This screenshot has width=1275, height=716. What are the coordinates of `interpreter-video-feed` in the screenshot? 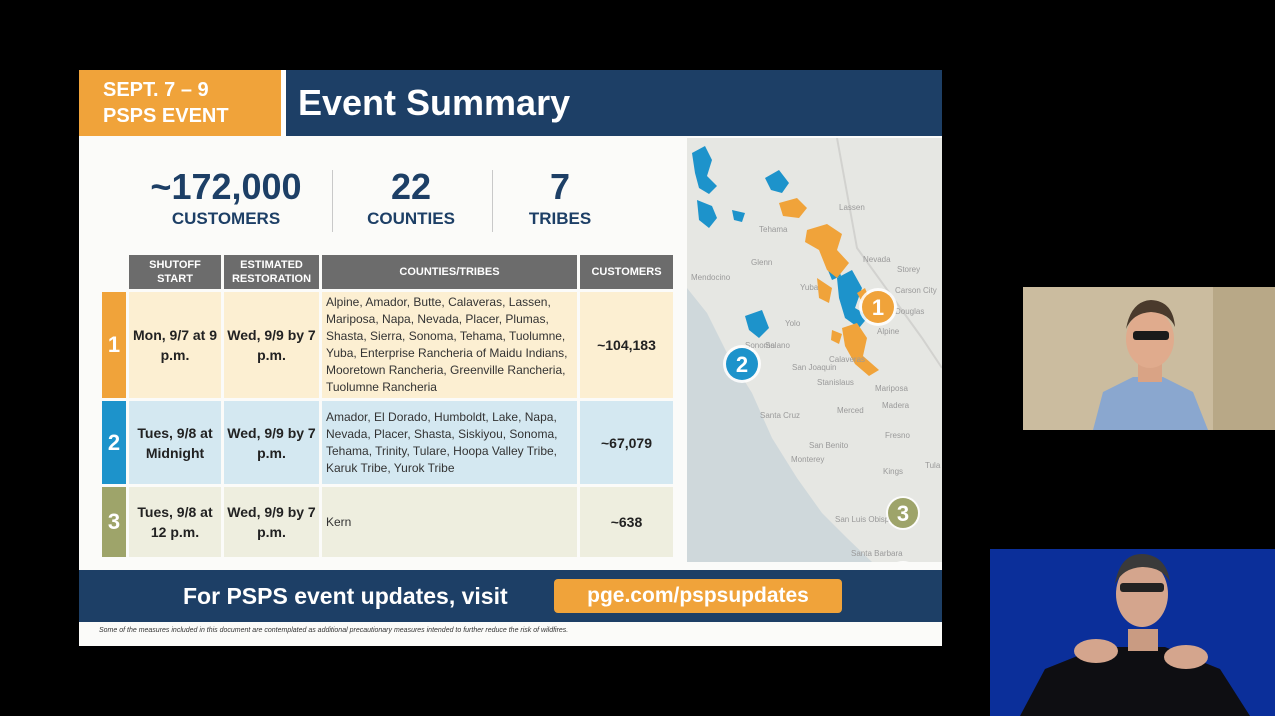 It's located at (1132, 632).